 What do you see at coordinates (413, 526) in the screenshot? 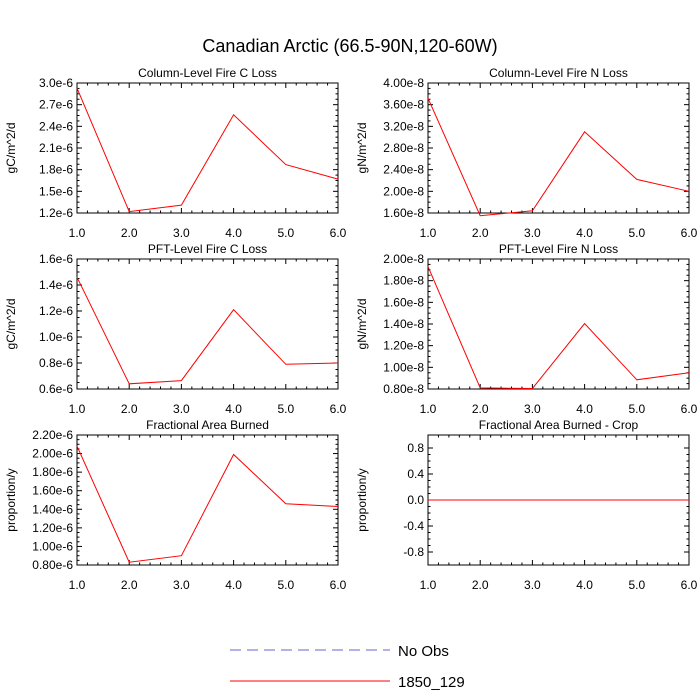
I see `y-tick-label: -0.4` at bounding box center [413, 526].